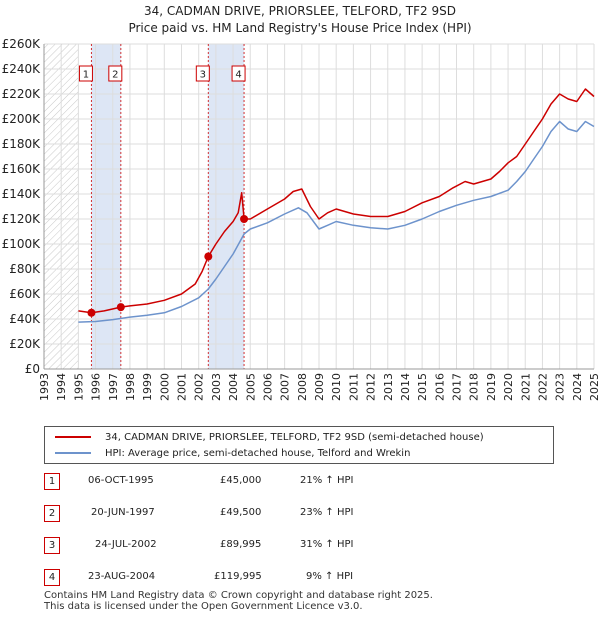 The image size is (600, 620). I want to click on x-tick-label: 2021, so click(525, 387).